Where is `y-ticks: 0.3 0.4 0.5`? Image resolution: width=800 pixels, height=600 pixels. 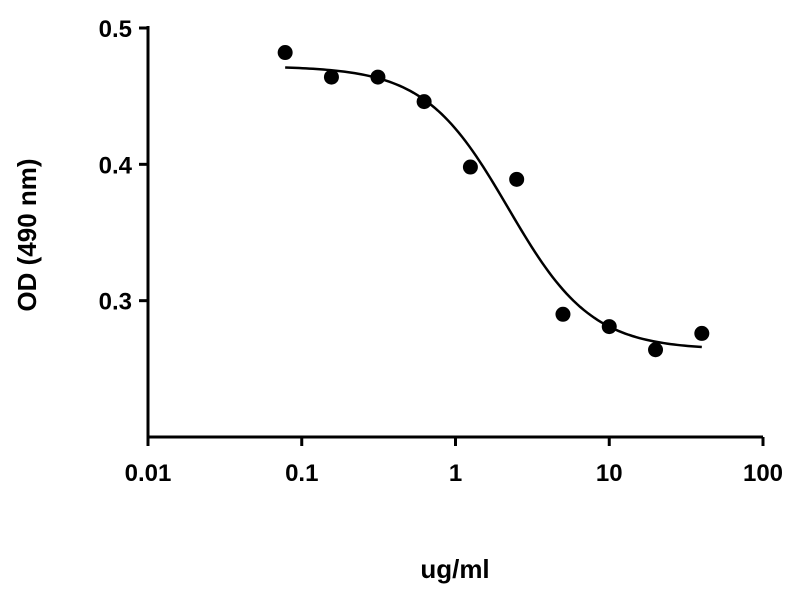
y-ticks: 0.3 0.4 0.5 is located at coordinates (123, 166).